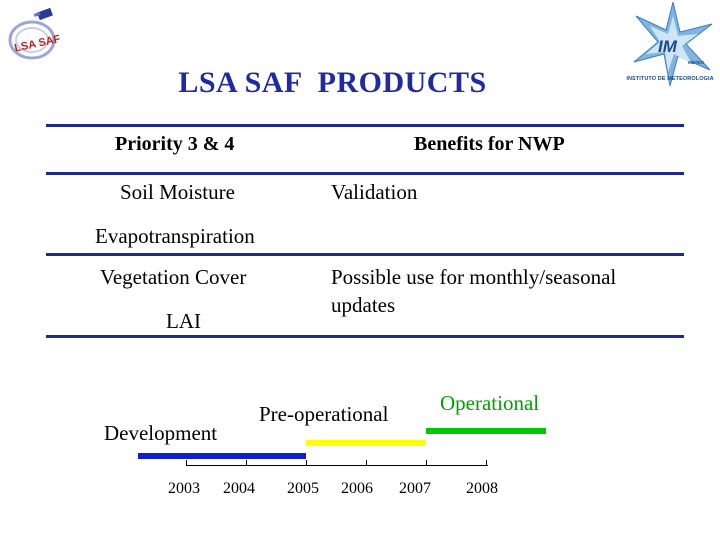  Describe the element at coordinates (177, 192) in the screenshot. I see `cell-soil-moisture: Soil Moisture` at that location.